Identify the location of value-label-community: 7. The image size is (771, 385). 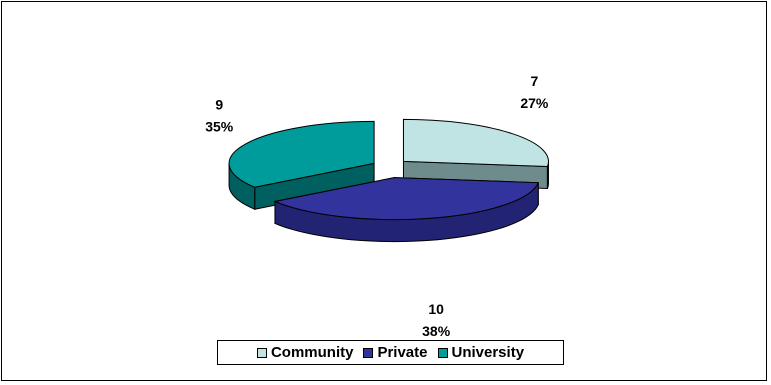
(534, 81).